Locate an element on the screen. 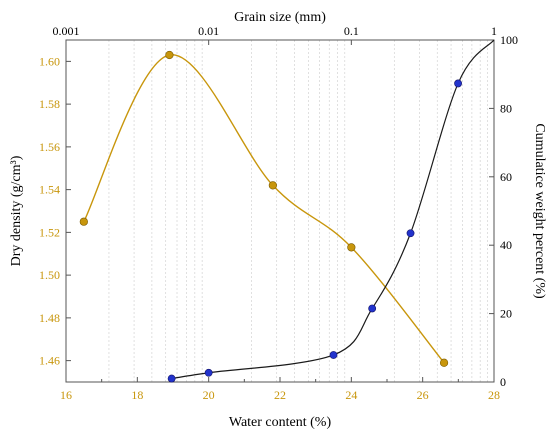  y-tick-label: 1.48 is located at coordinates (49, 318).